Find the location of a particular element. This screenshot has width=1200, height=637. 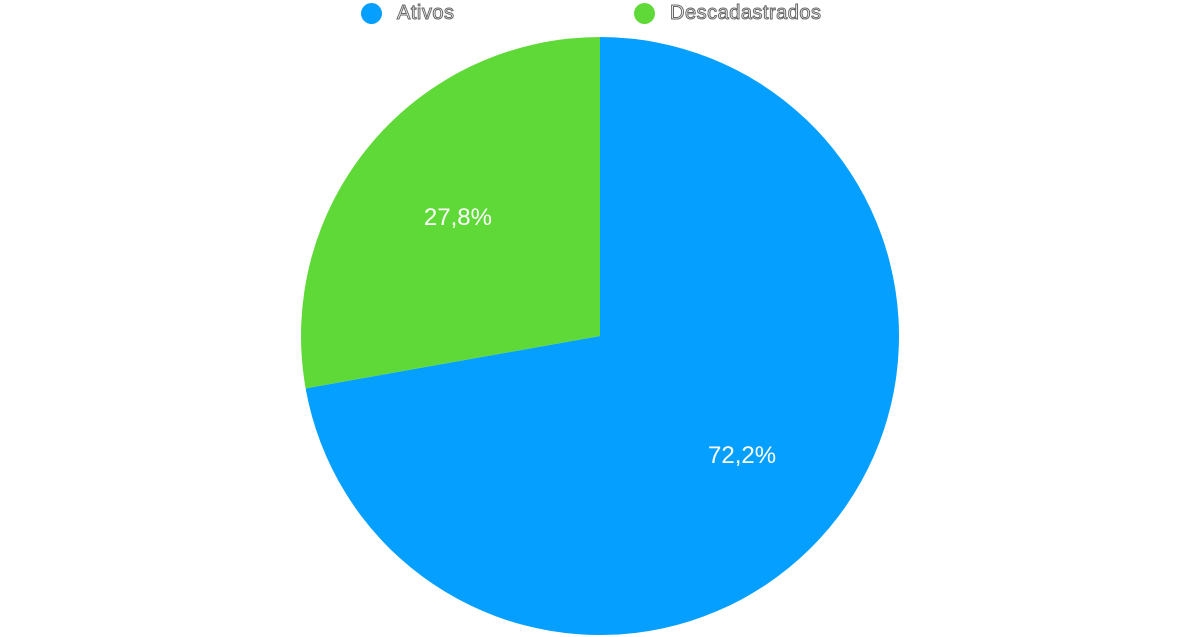

data-label-ativos: 72,2% is located at coordinates (742, 455).